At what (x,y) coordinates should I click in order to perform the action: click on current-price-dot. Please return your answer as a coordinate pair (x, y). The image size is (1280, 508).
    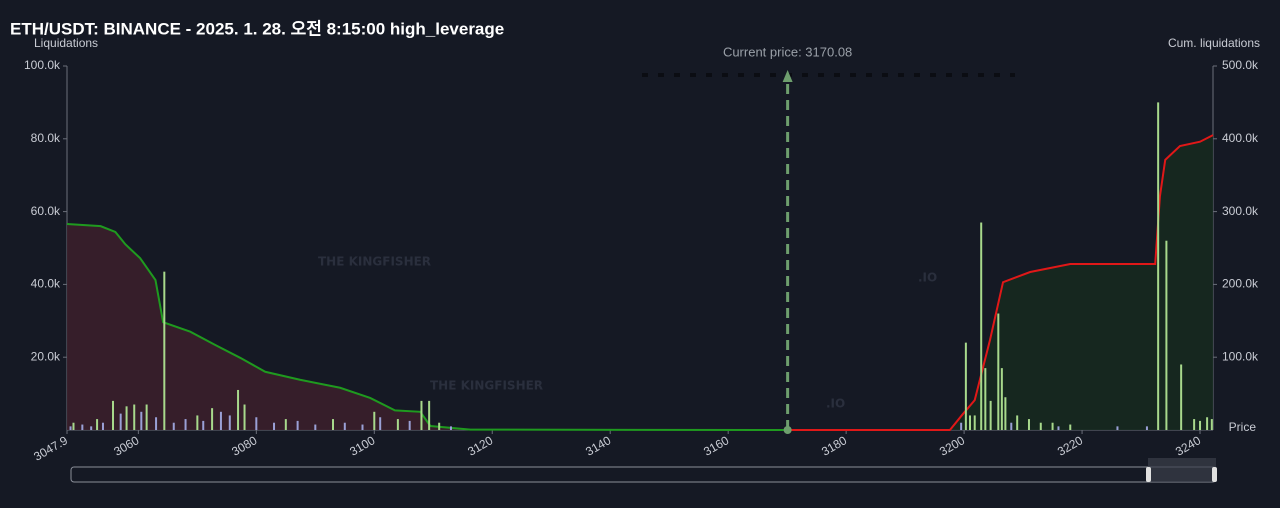
    Looking at the image, I should click on (787, 430).